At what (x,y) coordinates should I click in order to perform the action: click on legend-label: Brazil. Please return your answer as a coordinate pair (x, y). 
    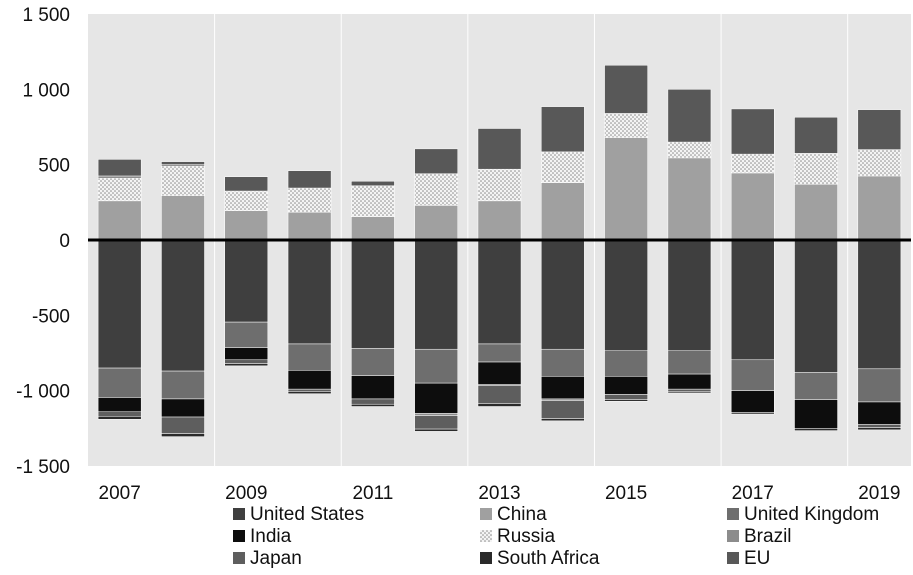
    Looking at the image, I should click on (768, 536).